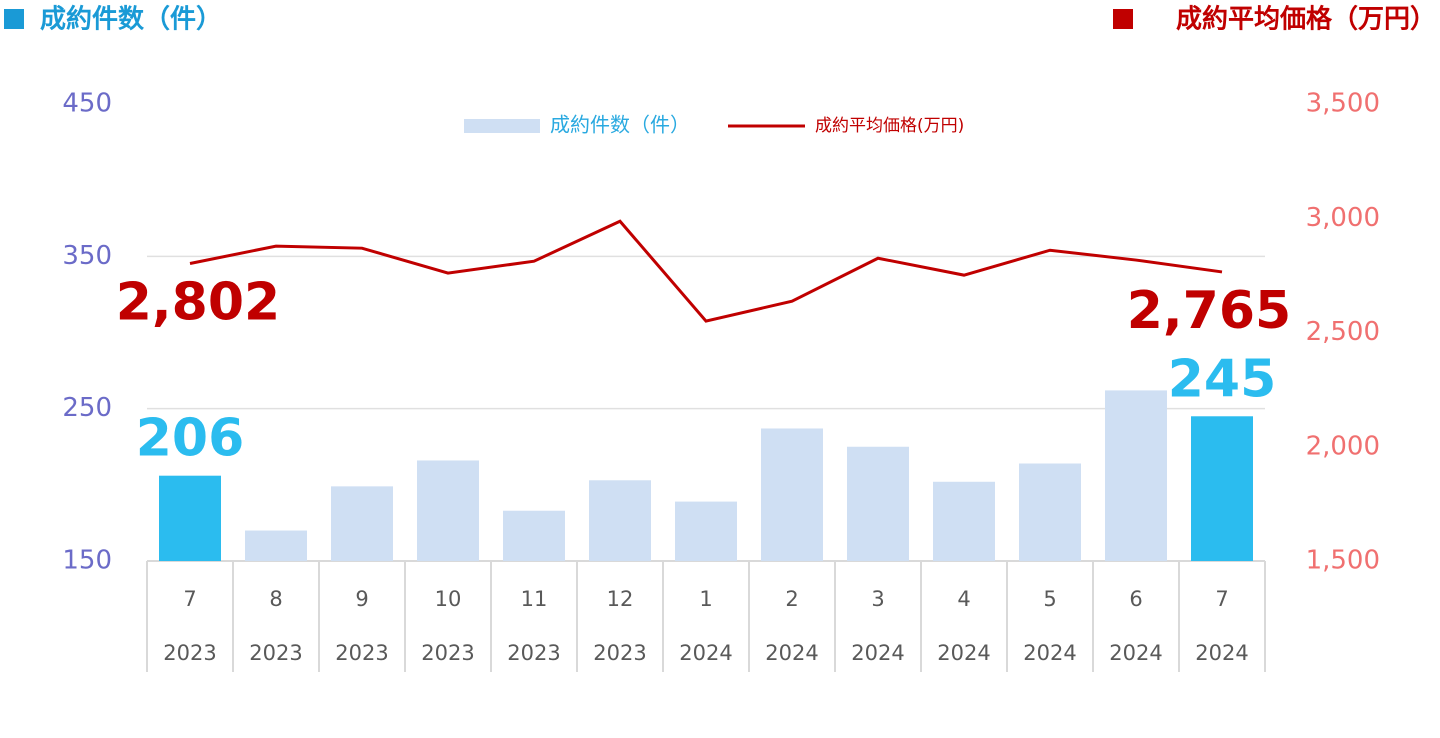  I want to click on x-tick-label: 6, so click(1135, 599).